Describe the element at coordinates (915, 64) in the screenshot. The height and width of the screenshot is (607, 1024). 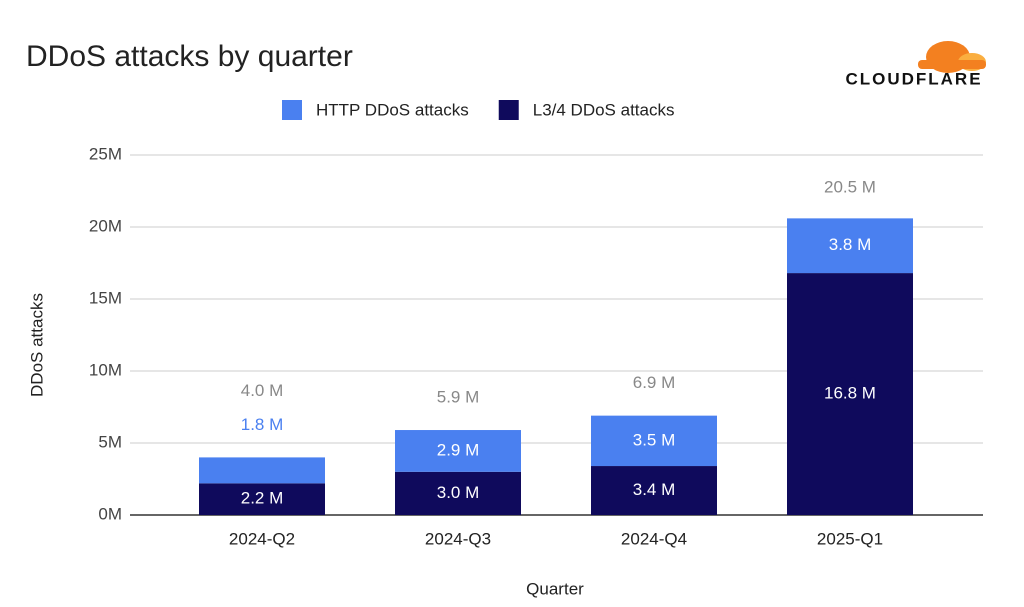
I see `brand-logo: CLOUDFLARE` at that location.